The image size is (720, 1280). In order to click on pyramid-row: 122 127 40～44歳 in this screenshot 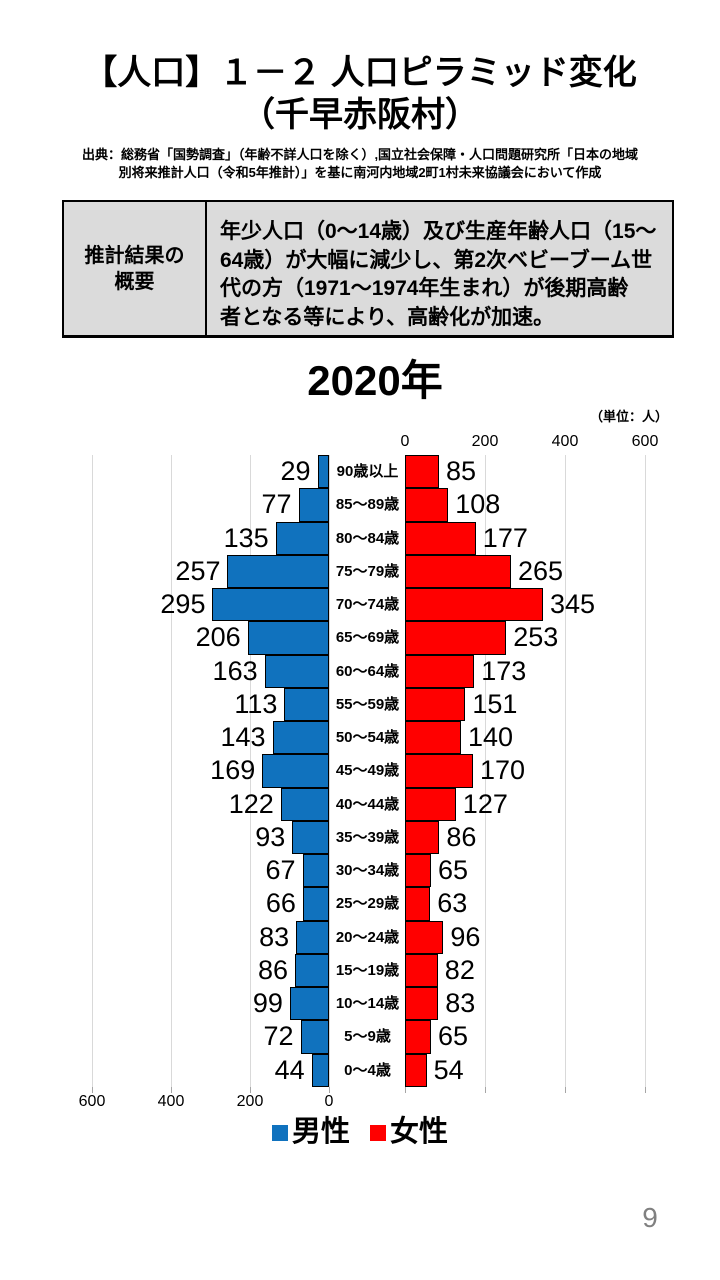, I will do `click(360, 804)`.